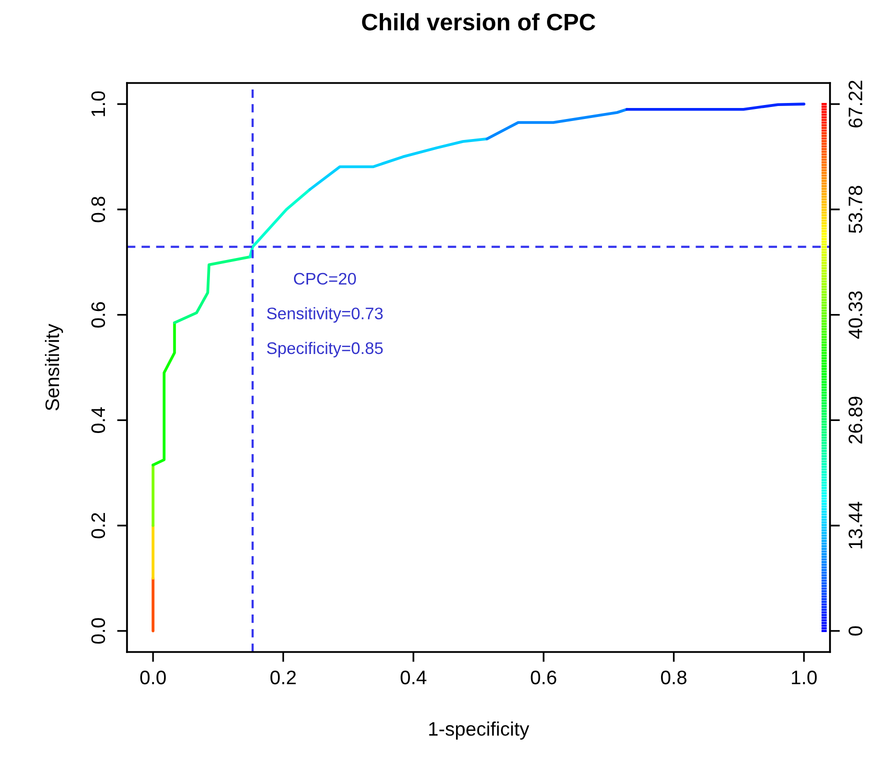  Describe the element at coordinates (98, 103) in the screenshot. I see `y-tick-label: 1.0` at that location.